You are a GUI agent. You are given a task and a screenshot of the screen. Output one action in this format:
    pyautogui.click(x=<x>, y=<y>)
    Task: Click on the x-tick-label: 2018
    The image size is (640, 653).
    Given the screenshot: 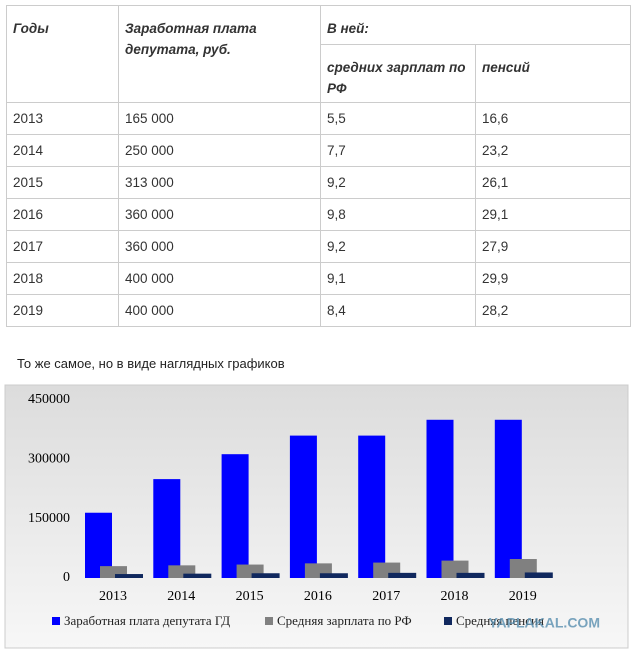 What is the action you would take?
    pyautogui.click(x=455, y=596)
    